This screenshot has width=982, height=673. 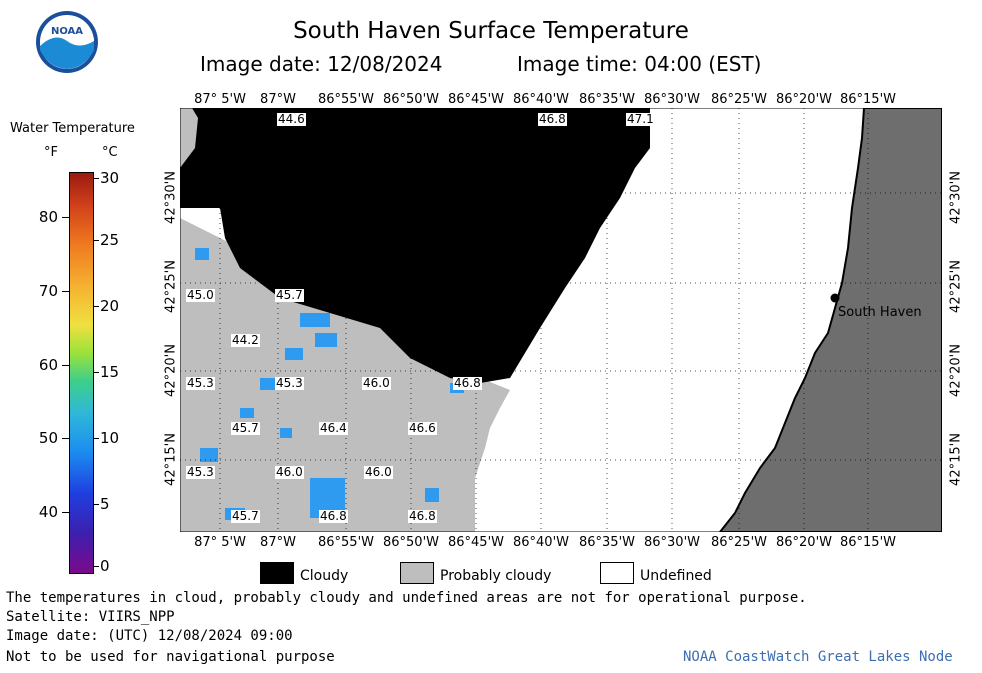 What do you see at coordinates (200, 295) in the screenshot?
I see `temperature-label: 45.0` at bounding box center [200, 295].